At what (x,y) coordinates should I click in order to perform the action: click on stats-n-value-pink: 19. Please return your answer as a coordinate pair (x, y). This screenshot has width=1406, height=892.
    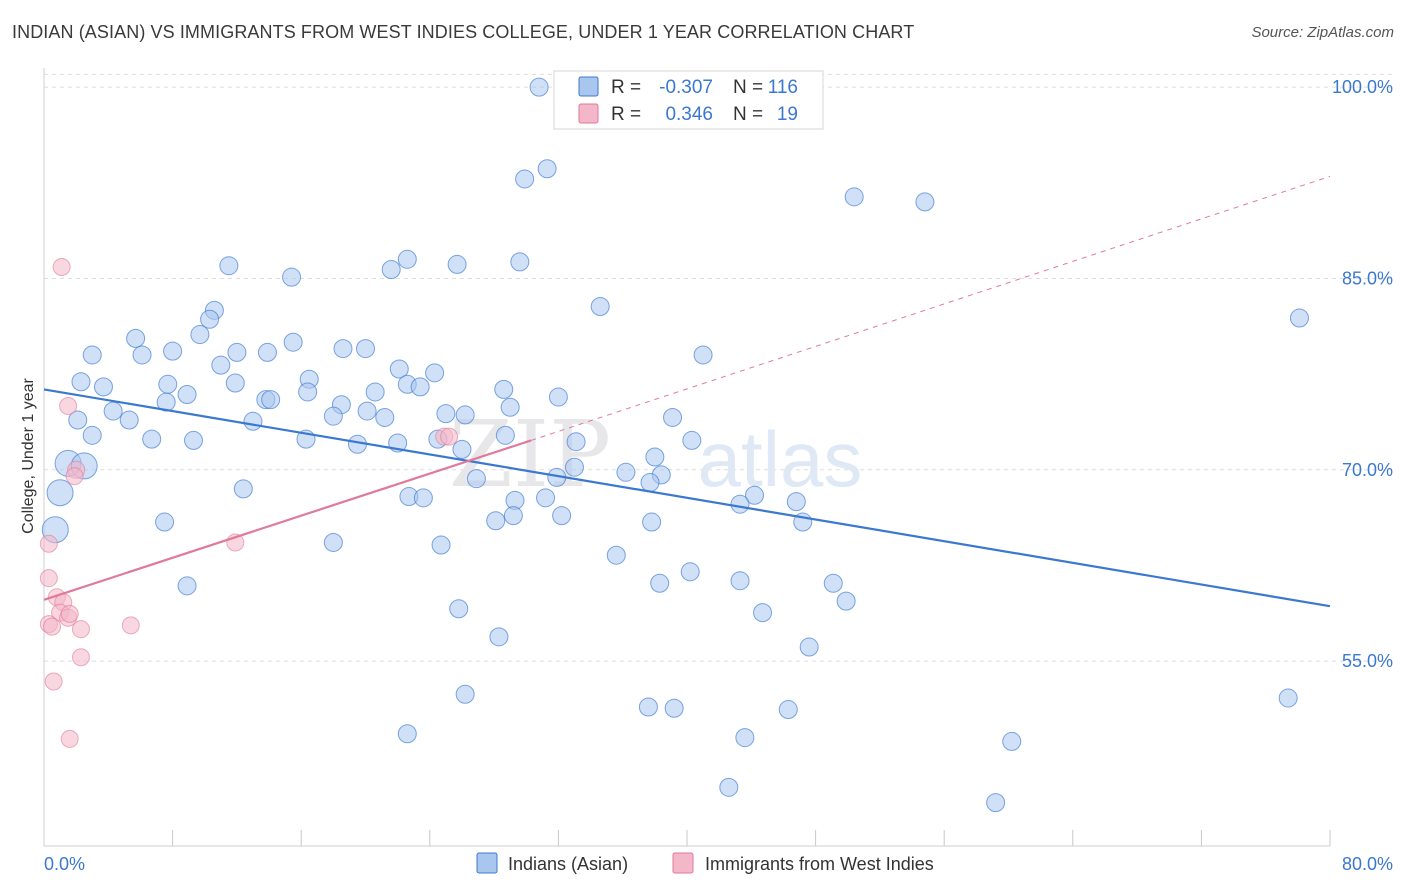
    Looking at the image, I should click on (787, 114).